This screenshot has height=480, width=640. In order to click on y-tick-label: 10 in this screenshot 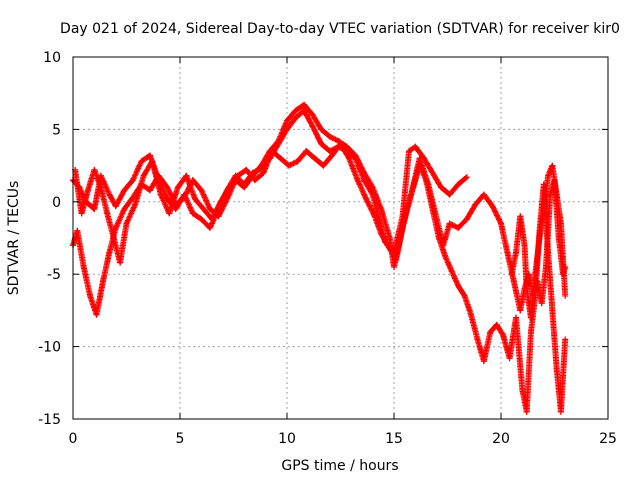, I will do `click(52, 58)`.